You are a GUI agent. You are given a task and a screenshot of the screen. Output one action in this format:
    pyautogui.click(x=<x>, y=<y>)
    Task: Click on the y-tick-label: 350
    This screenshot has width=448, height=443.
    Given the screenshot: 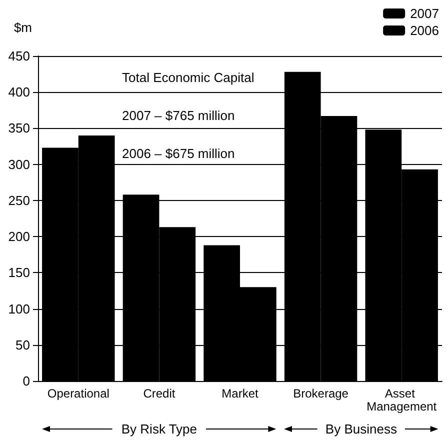 What is the action you would take?
    pyautogui.click(x=19, y=128)
    